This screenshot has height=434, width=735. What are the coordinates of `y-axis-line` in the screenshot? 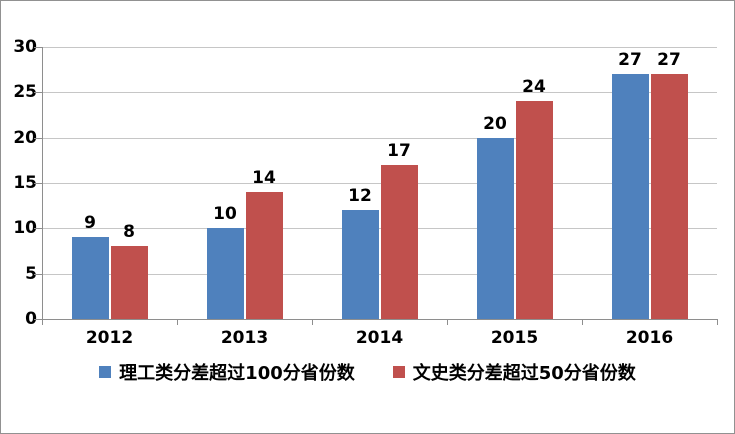 It's located at (42, 183).